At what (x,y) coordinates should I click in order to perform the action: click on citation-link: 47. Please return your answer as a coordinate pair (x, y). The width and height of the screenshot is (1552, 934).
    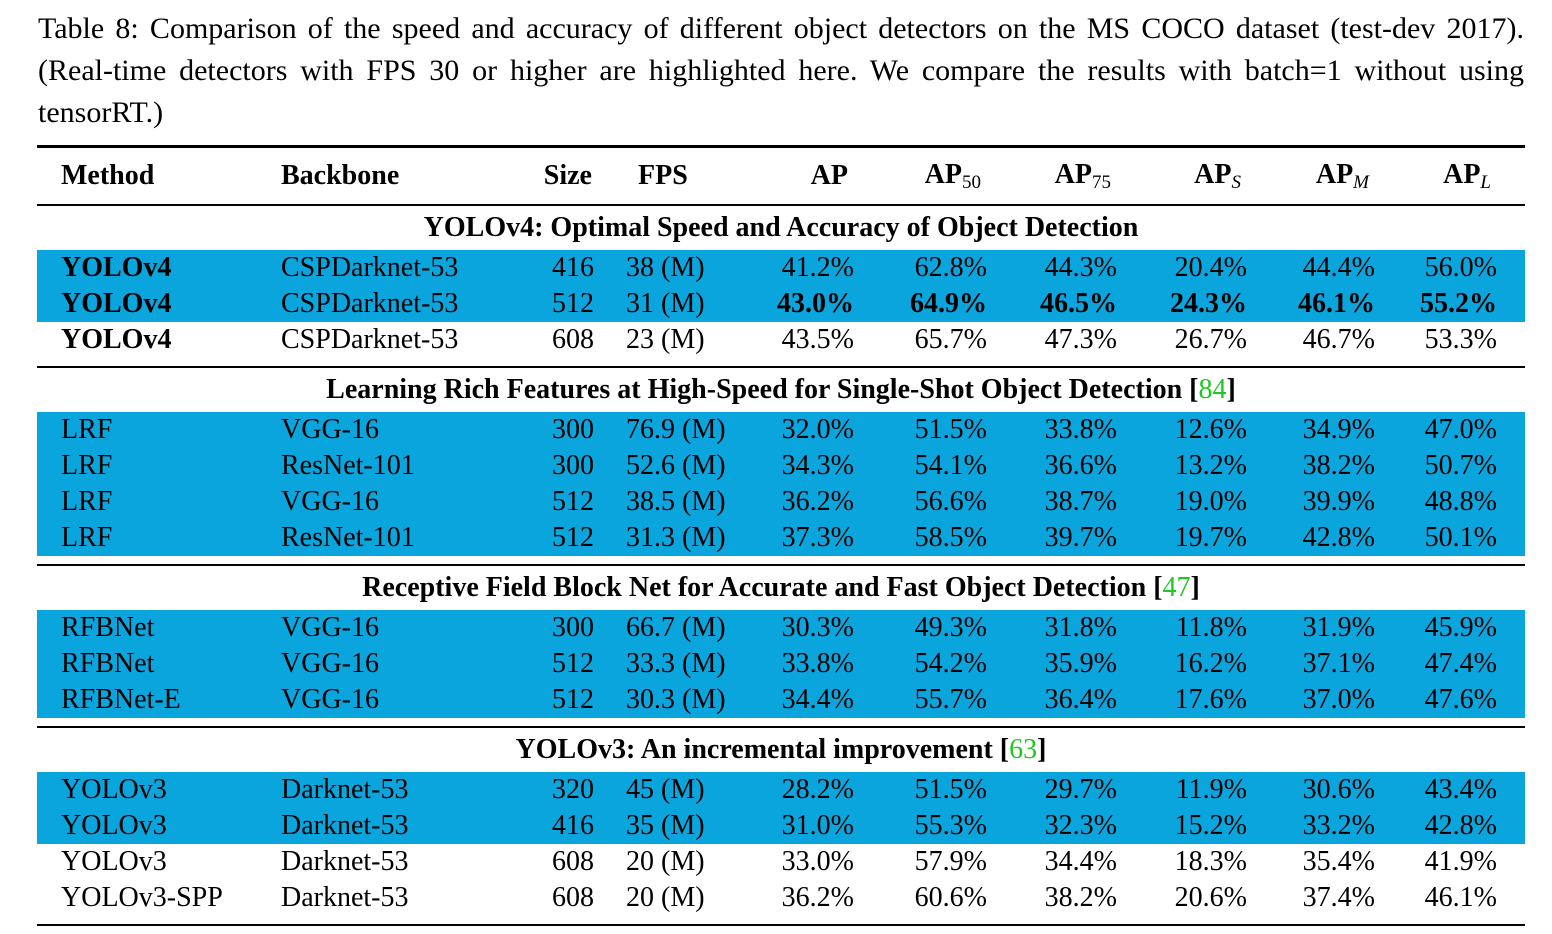
    Looking at the image, I should click on (1176, 587).